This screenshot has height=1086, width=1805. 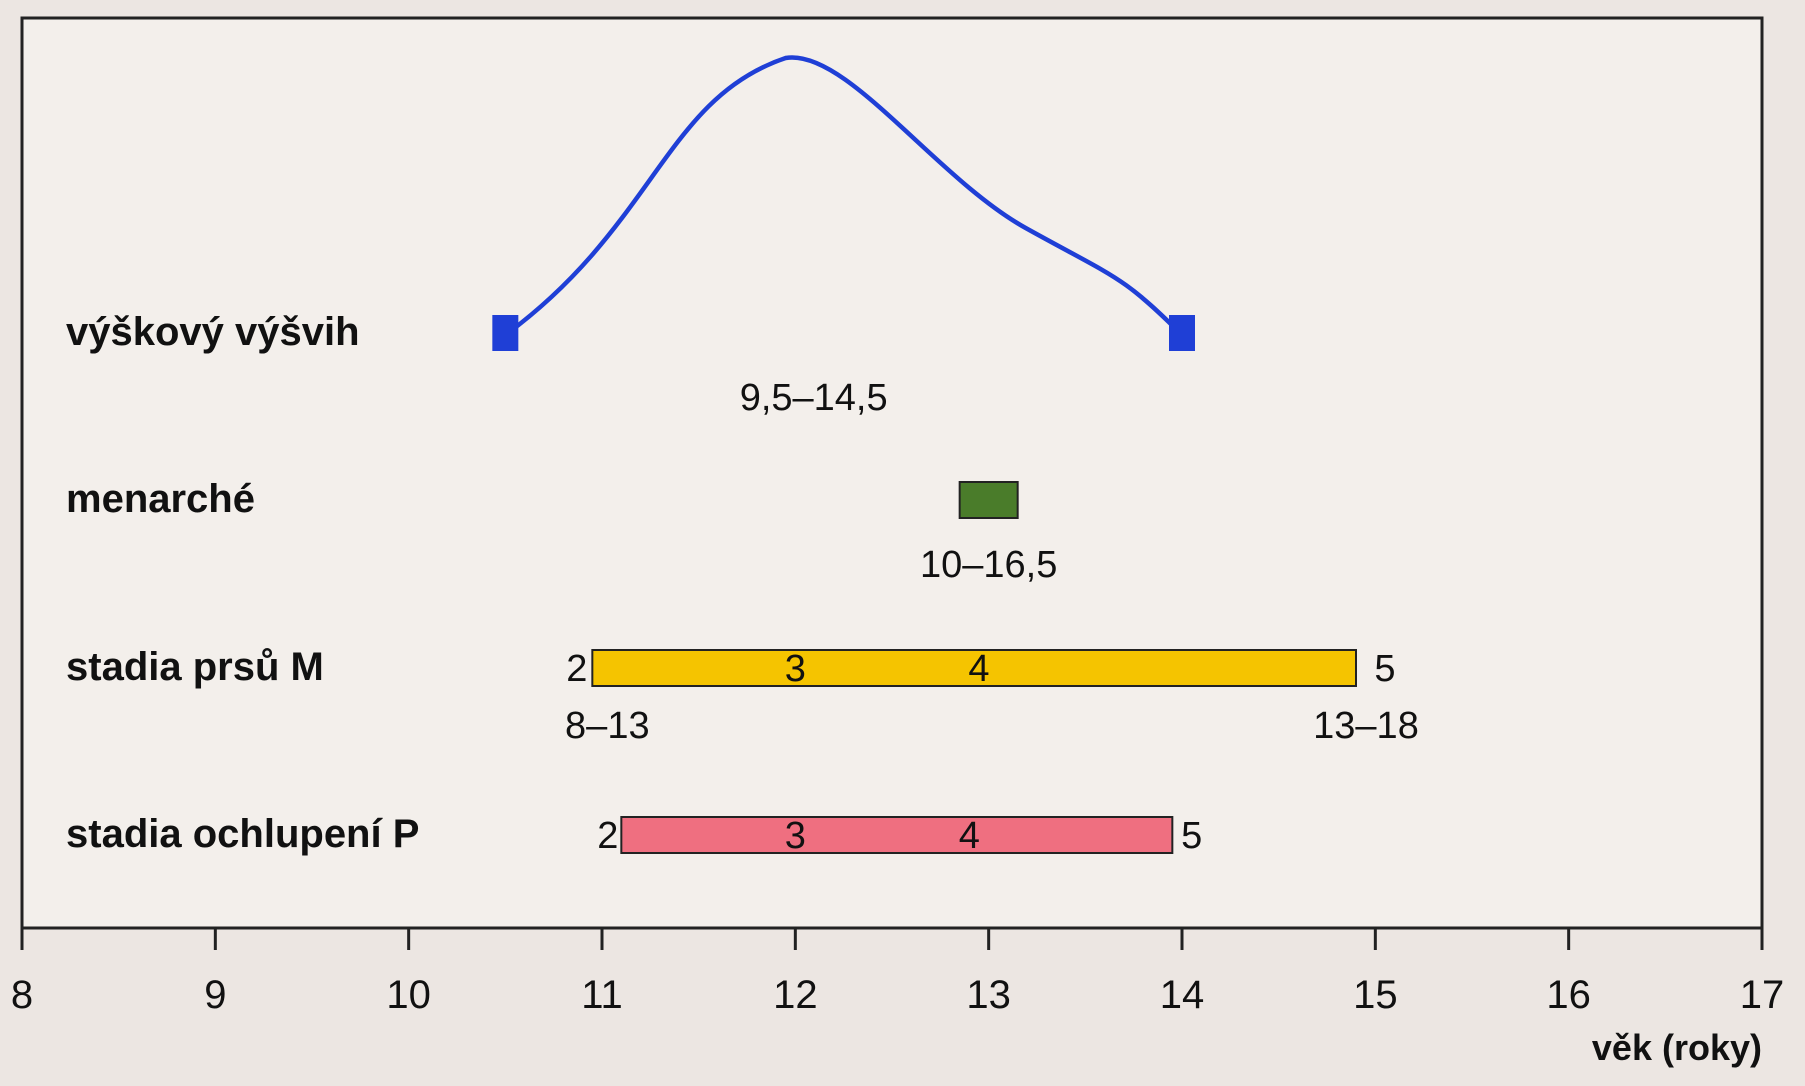 What do you see at coordinates (160, 499) in the screenshot?
I see `menarche-label: menarché` at bounding box center [160, 499].